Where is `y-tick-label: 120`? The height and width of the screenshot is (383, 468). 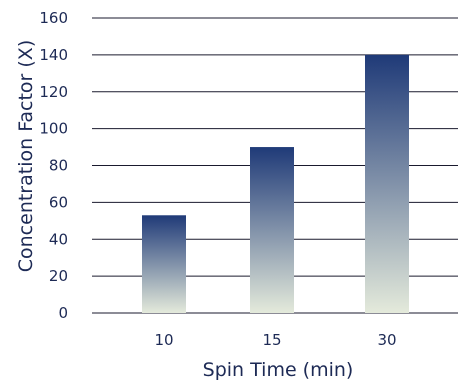
y-tick-label: 120 is located at coordinates (53, 92).